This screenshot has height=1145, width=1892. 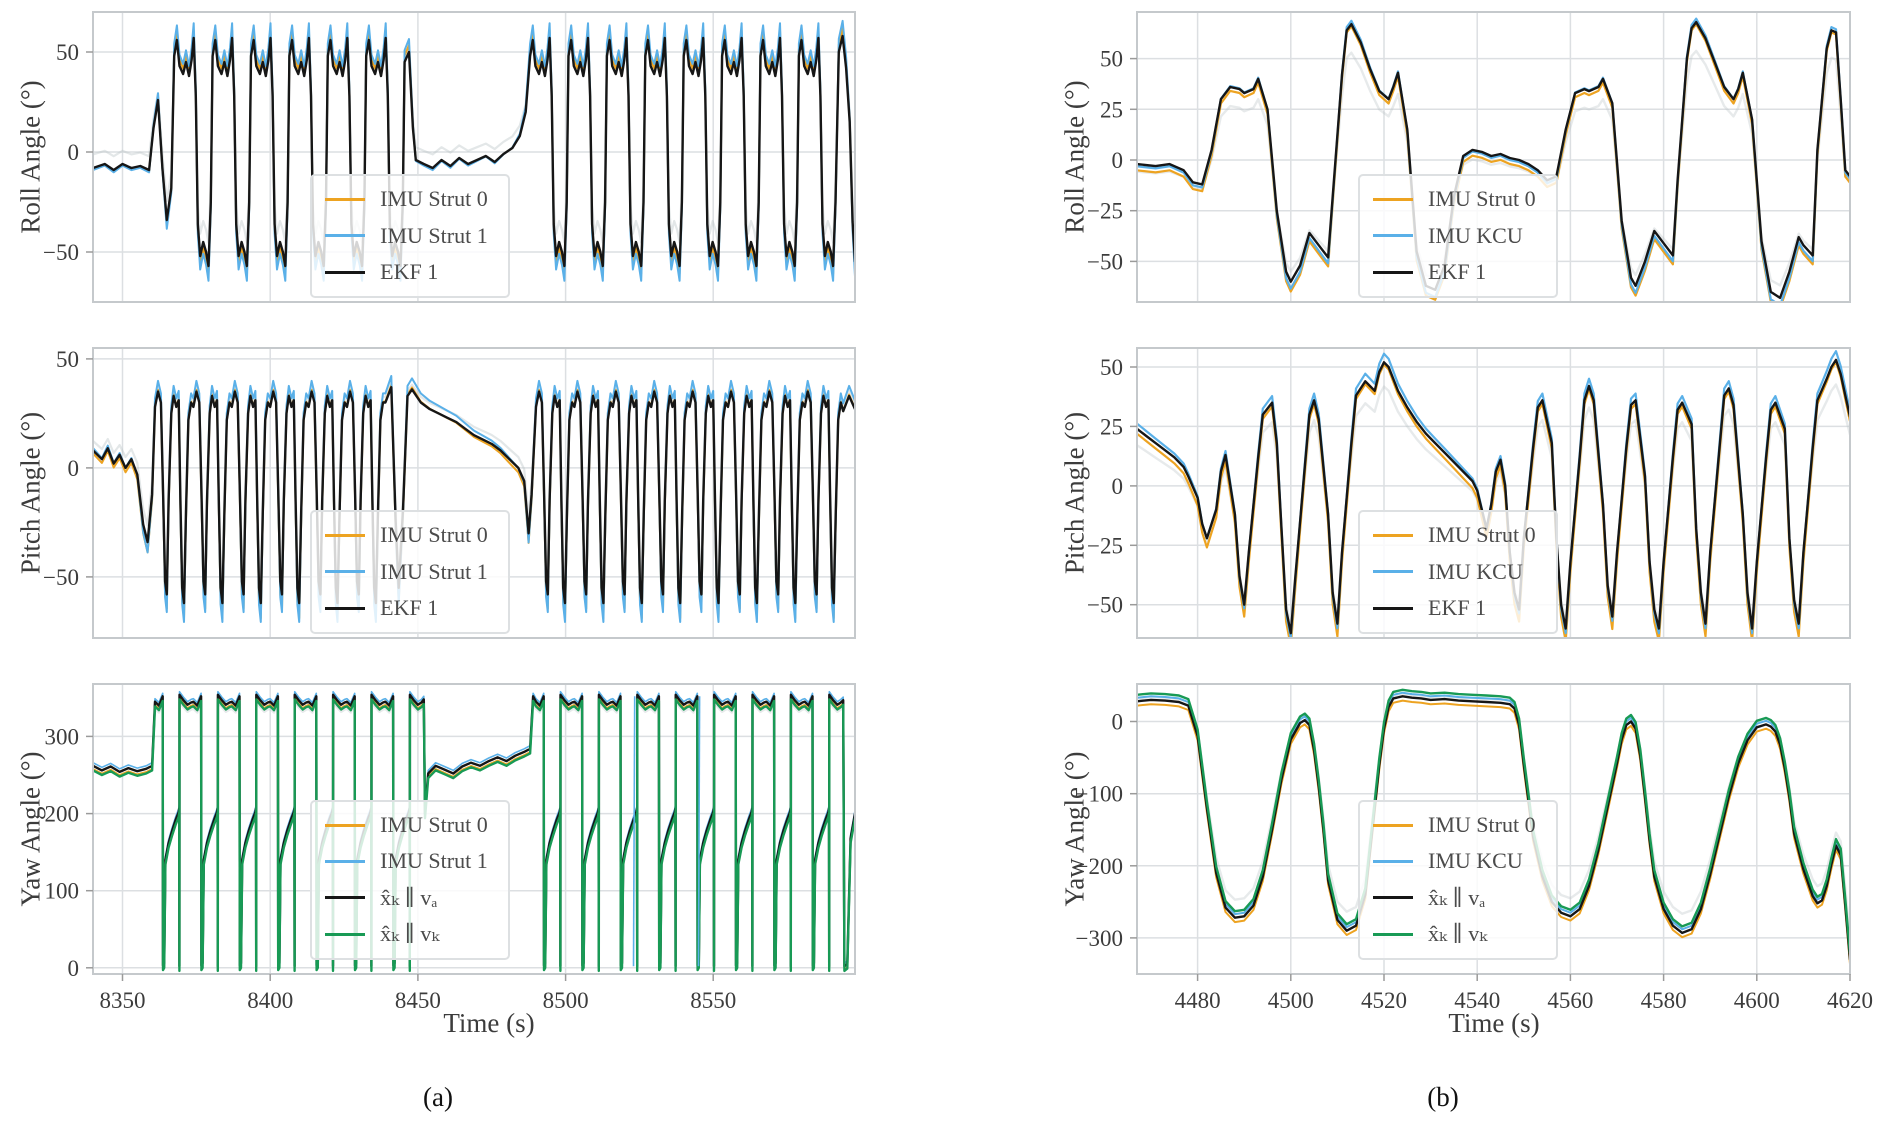 What do you see at coordinates (1570, 1000) in the screenshot?
I see `x-tick-label: 4560` at bounding box center [1570, 1000].